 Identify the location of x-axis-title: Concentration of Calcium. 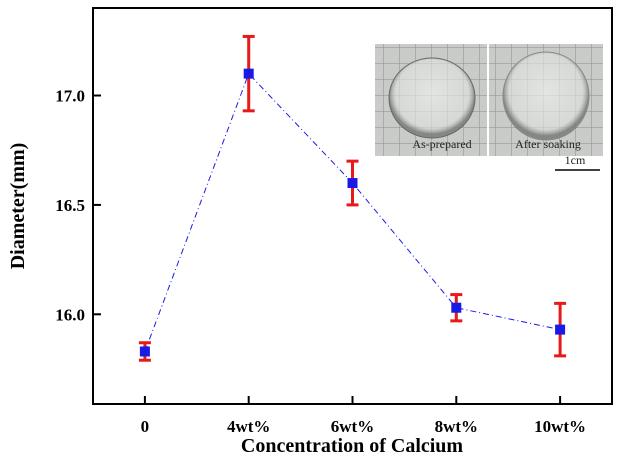
(352, 446).